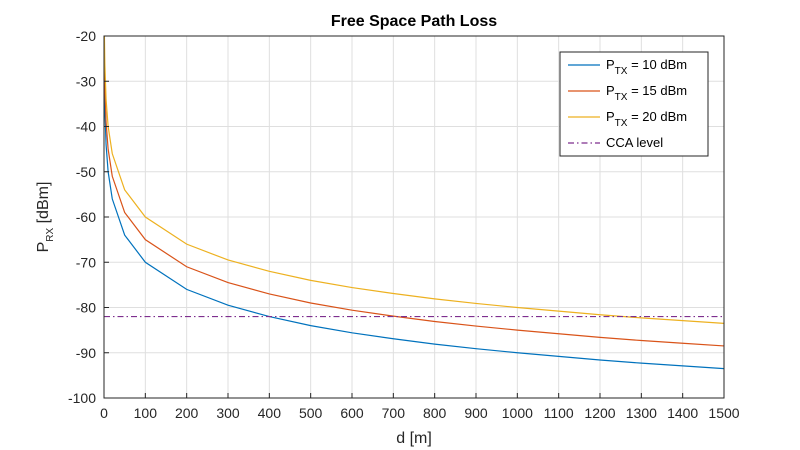 The width and height of the screenshot is (800, 450). Describe the element at coordinates (104, 413) in the screenshot. I see `x-tick-label: 0` at that location.